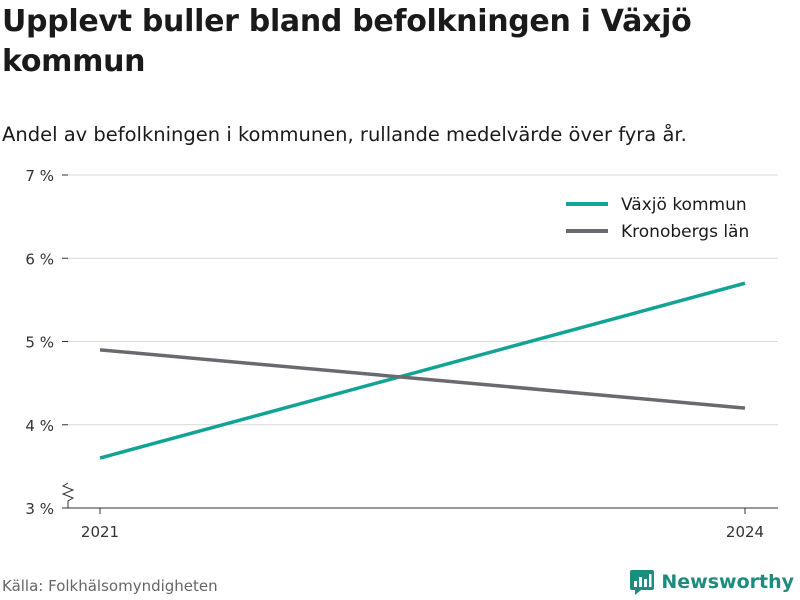 This screenshot has width=800, height=600. I want to click on y-tick-label: 6 %, so click(39, 259).